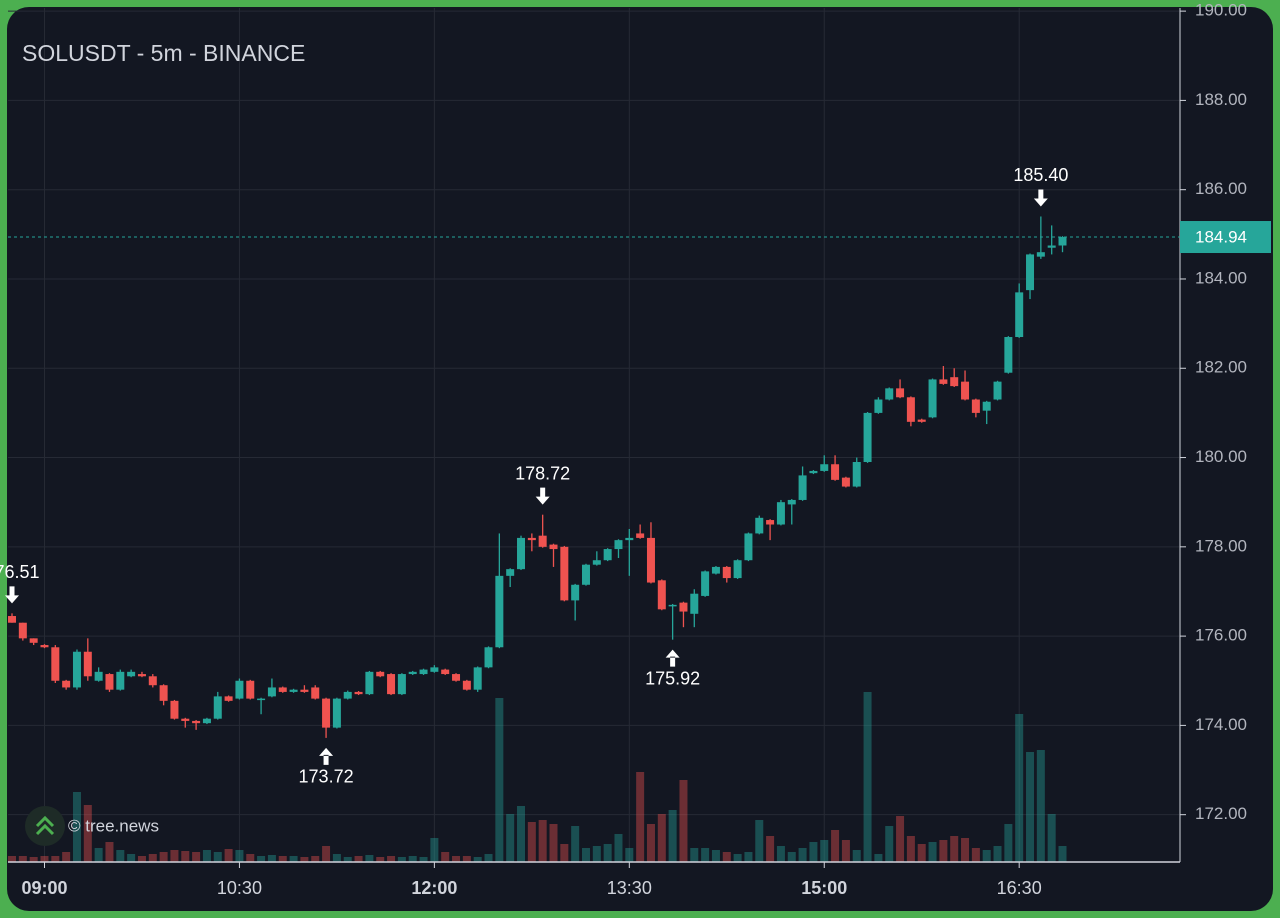 The image size is (1280, 918). I want to click on x-tick-label: 10:30, so click(239, 888).